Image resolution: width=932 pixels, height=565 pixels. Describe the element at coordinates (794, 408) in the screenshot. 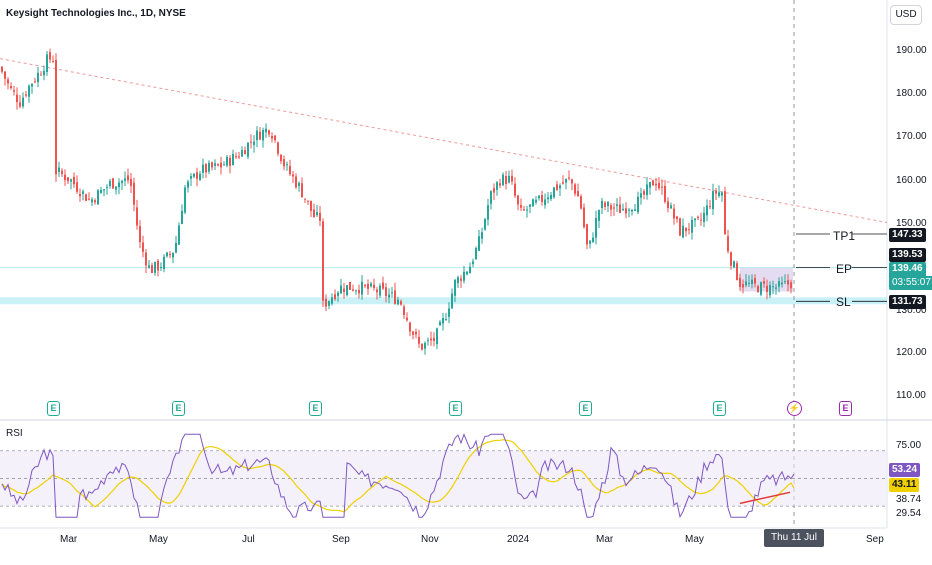

I see `flash-event-icon: ⚡` at that location.